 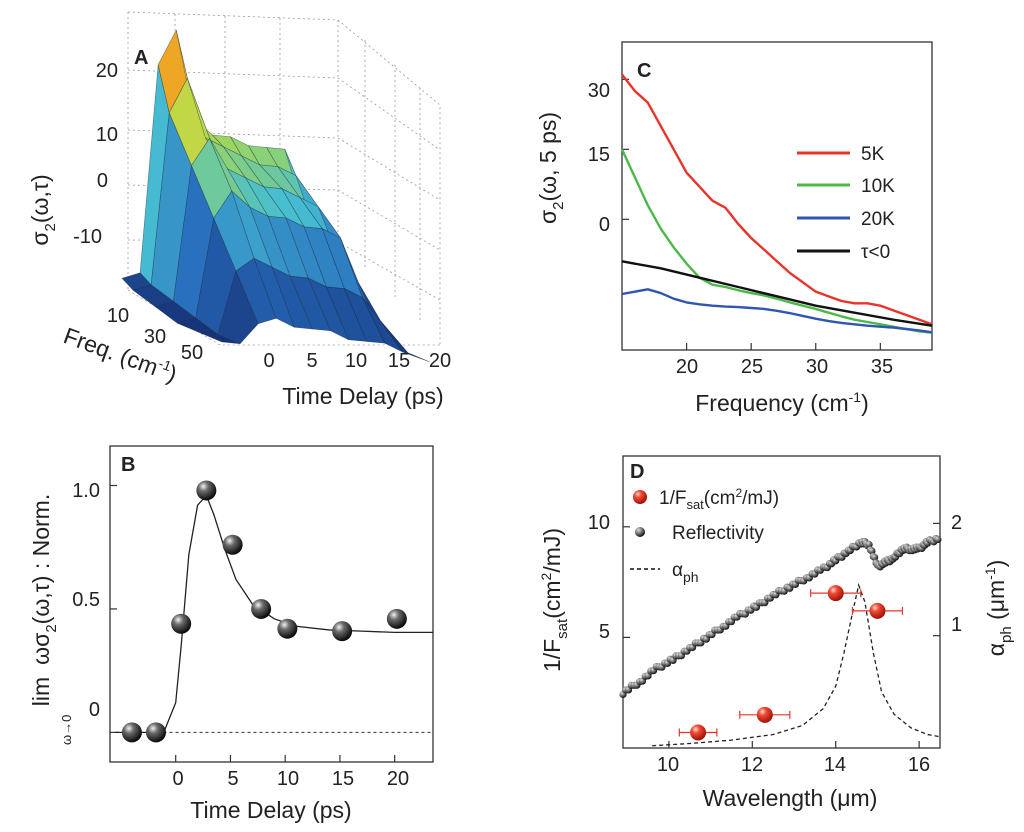 What do you see at coordinates (232, 779) in the screenshot?
I see `panel-b-xtick-5: 5` at bounding box center [232, 779].